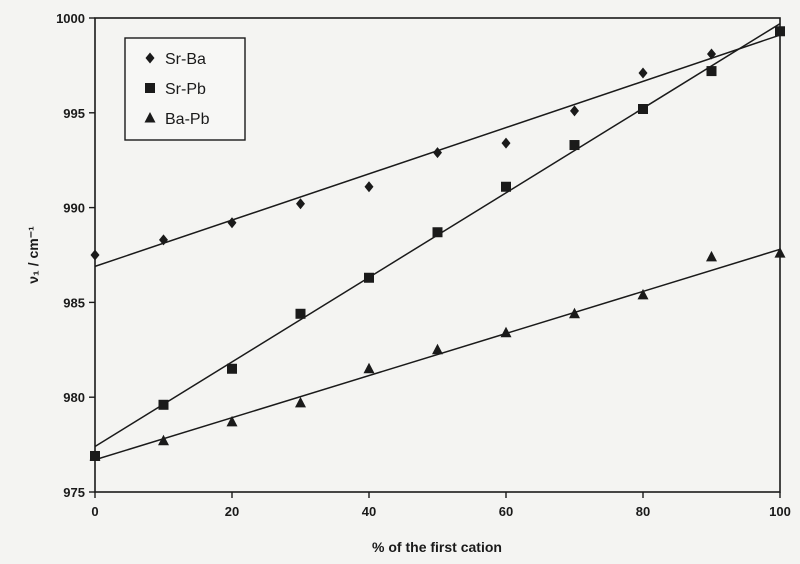  What do you see at coordinates (150, 88) in the screenshot?
I see `legend-marker-sr-pb` at bounding box center [150, 88].